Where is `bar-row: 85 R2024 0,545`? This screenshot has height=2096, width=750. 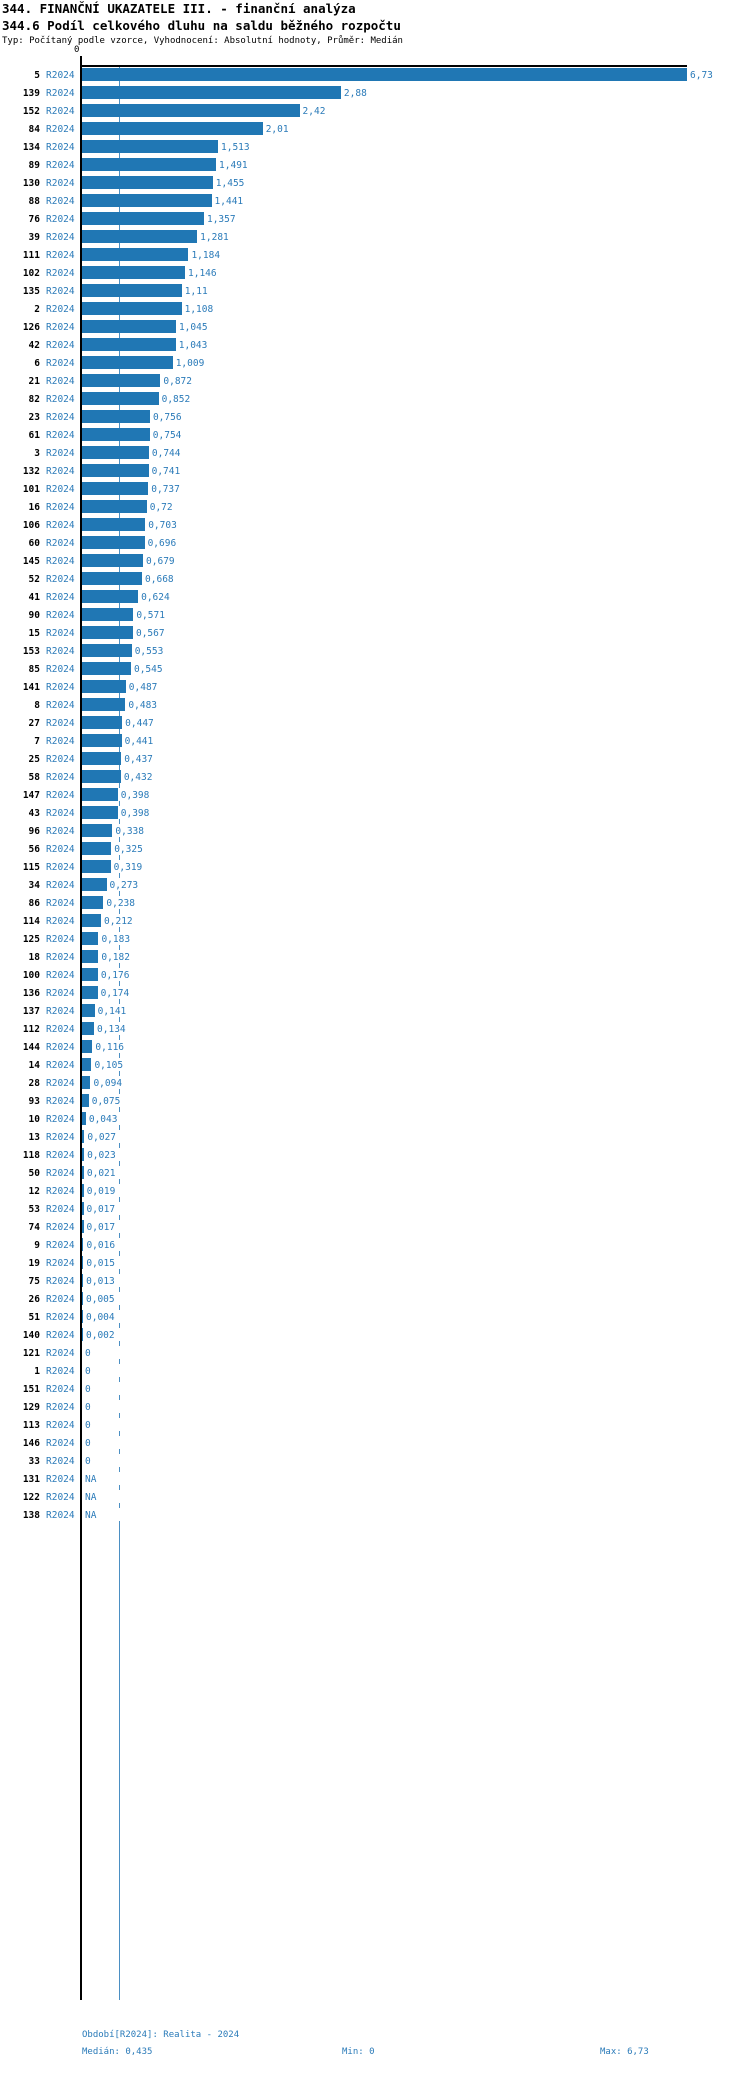 bar-row: 85 R2024 0,545 is located at coordinates (375, 670).